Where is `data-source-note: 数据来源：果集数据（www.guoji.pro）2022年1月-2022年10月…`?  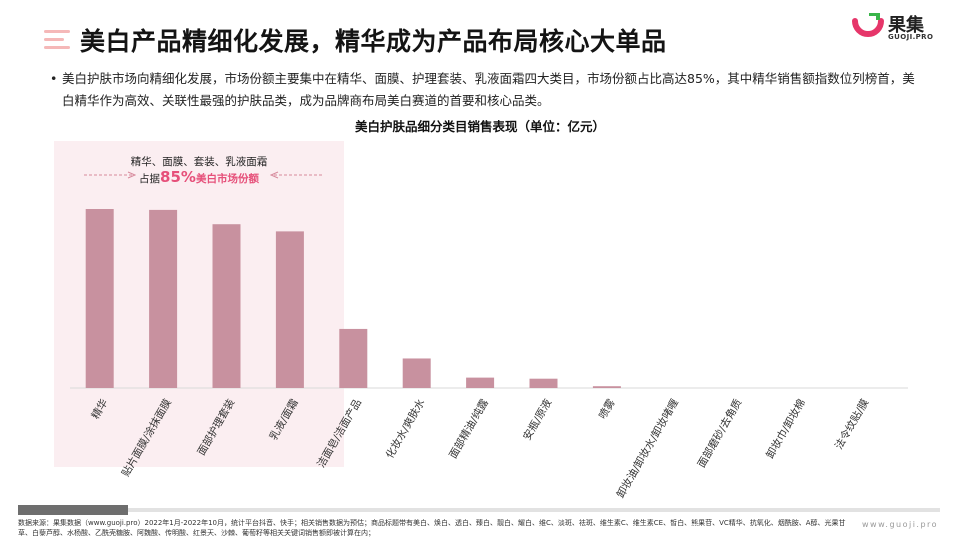 data-source-note: 数据来源：果集数据（www.guoji.pro）2022年1月-2022年10月… is located at coordinates (432, 528).